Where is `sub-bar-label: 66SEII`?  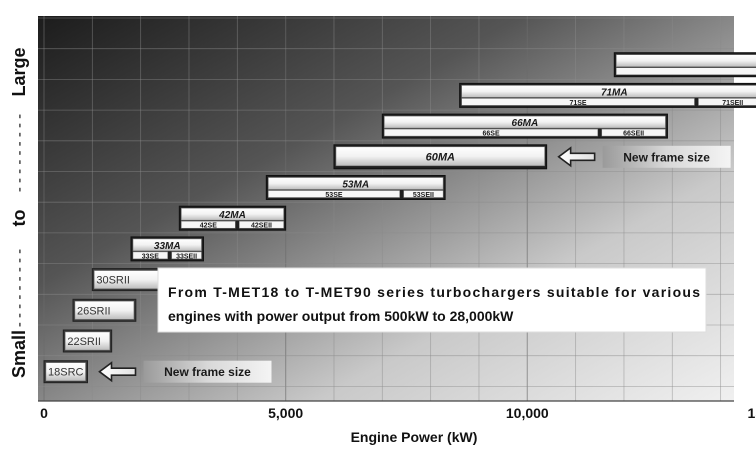
sub-bar-label: 66SEII is located at coordinates (633, 134).